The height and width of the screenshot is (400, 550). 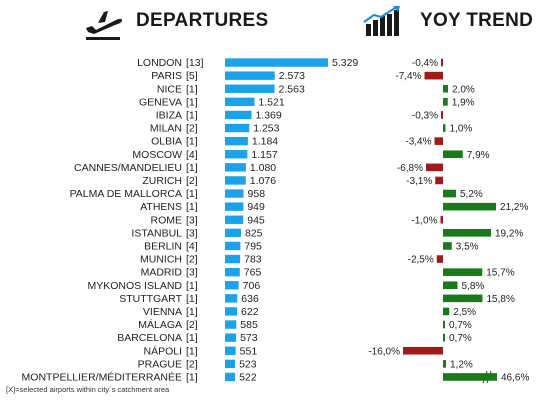 I want to click on city-label: VIENNA, so click(x=162, y=312).